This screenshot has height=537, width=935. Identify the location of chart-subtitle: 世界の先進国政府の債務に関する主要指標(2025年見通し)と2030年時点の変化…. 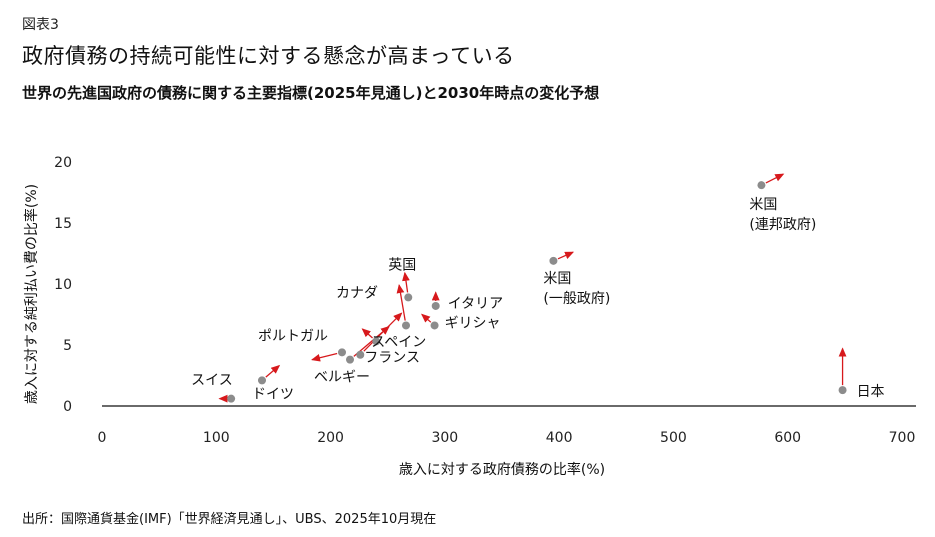
(311, 93).